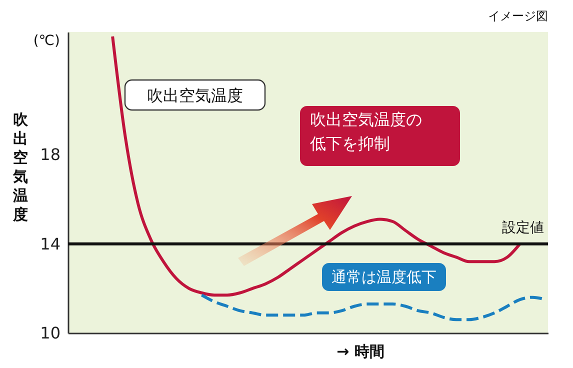 The image size is (573, 368). I want to click on x-axis-title: → 時間, so click(360, 351).